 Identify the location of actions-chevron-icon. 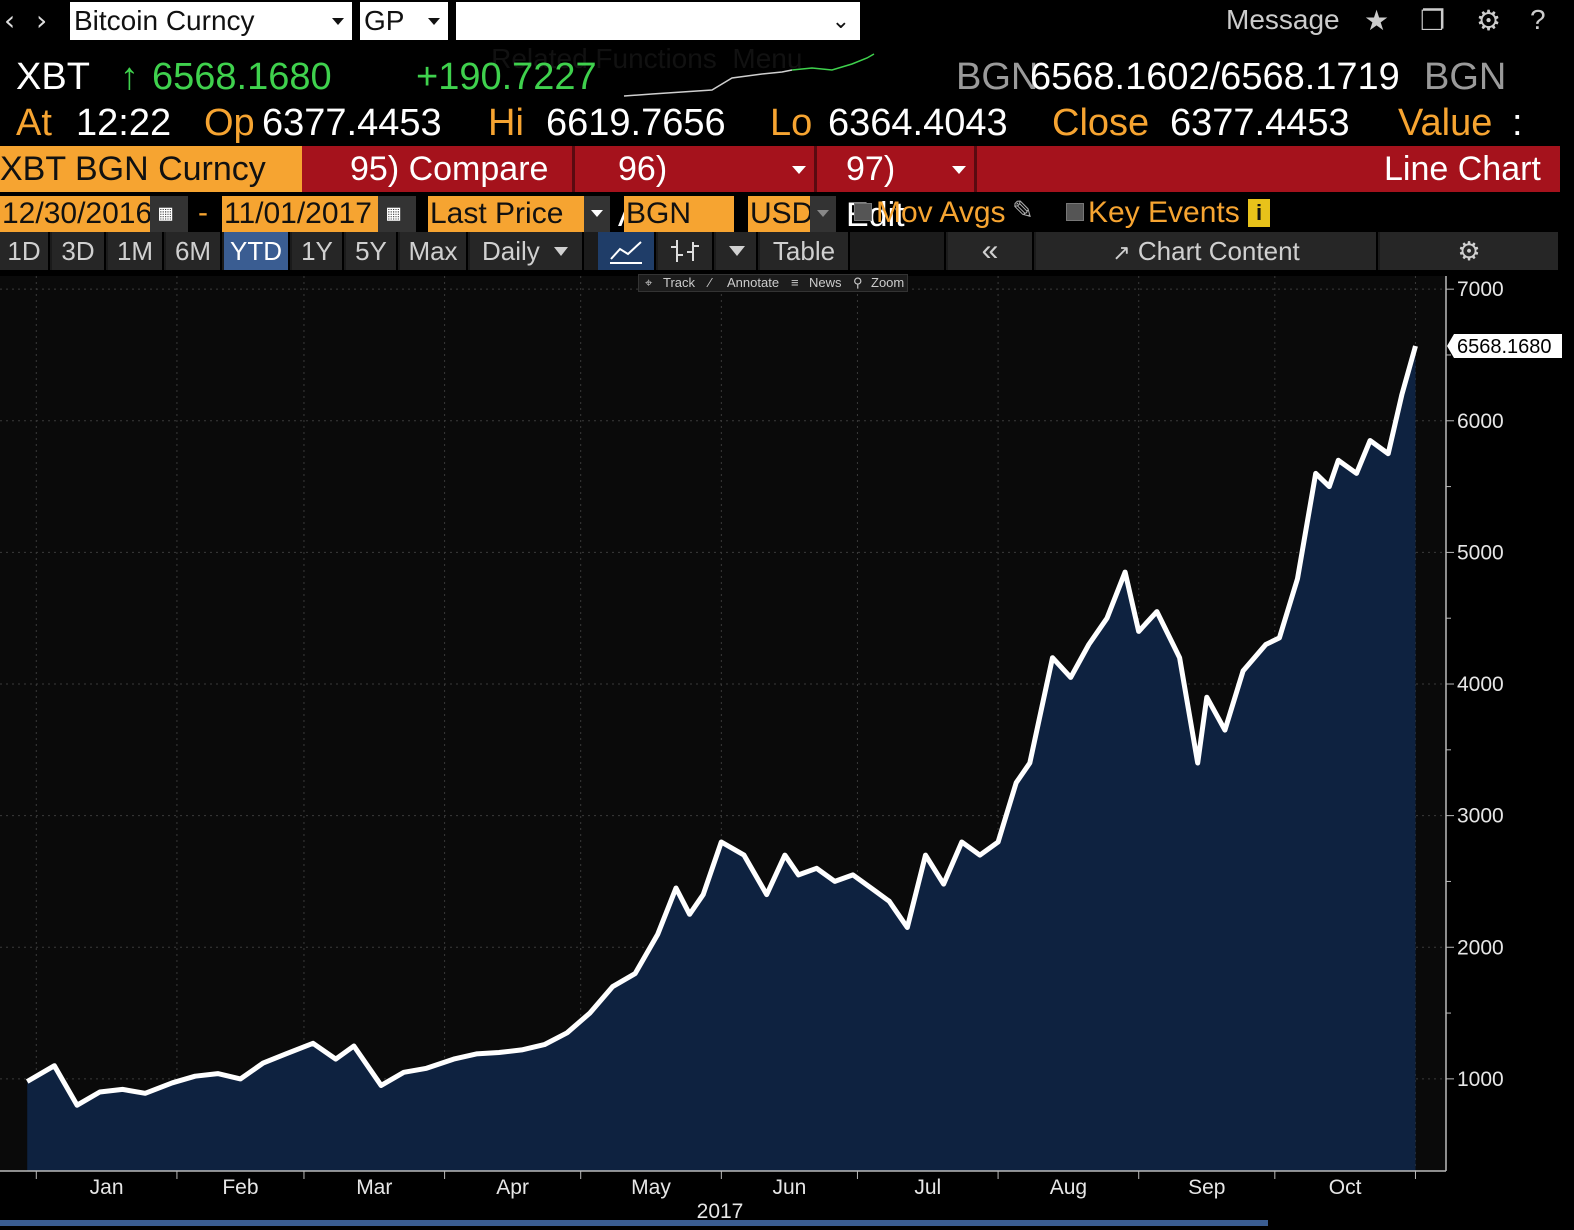
(799, 170).